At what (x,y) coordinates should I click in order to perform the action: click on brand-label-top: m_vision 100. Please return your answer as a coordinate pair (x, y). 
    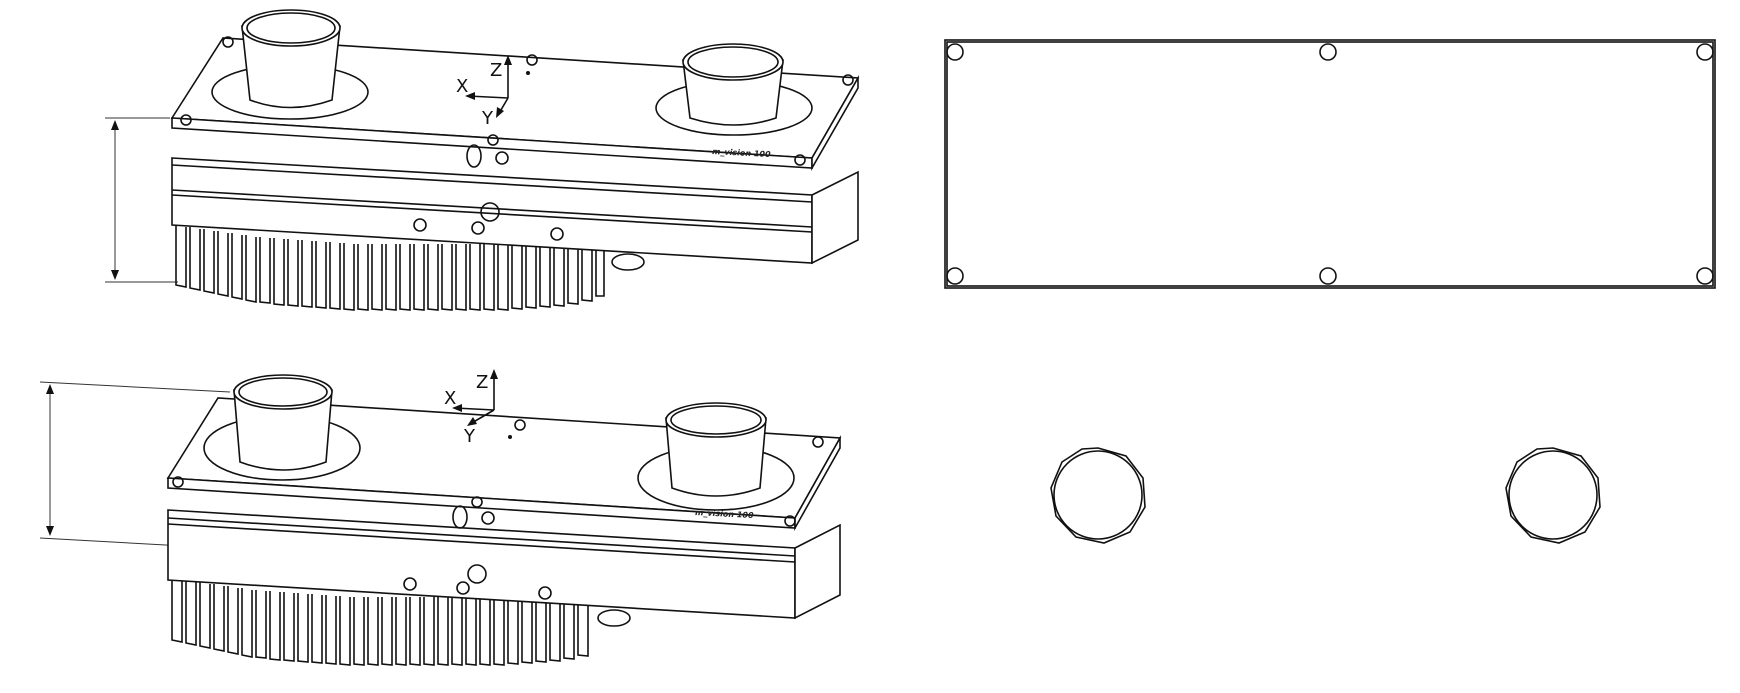
    Looking at the image, I should click on (741, 153).